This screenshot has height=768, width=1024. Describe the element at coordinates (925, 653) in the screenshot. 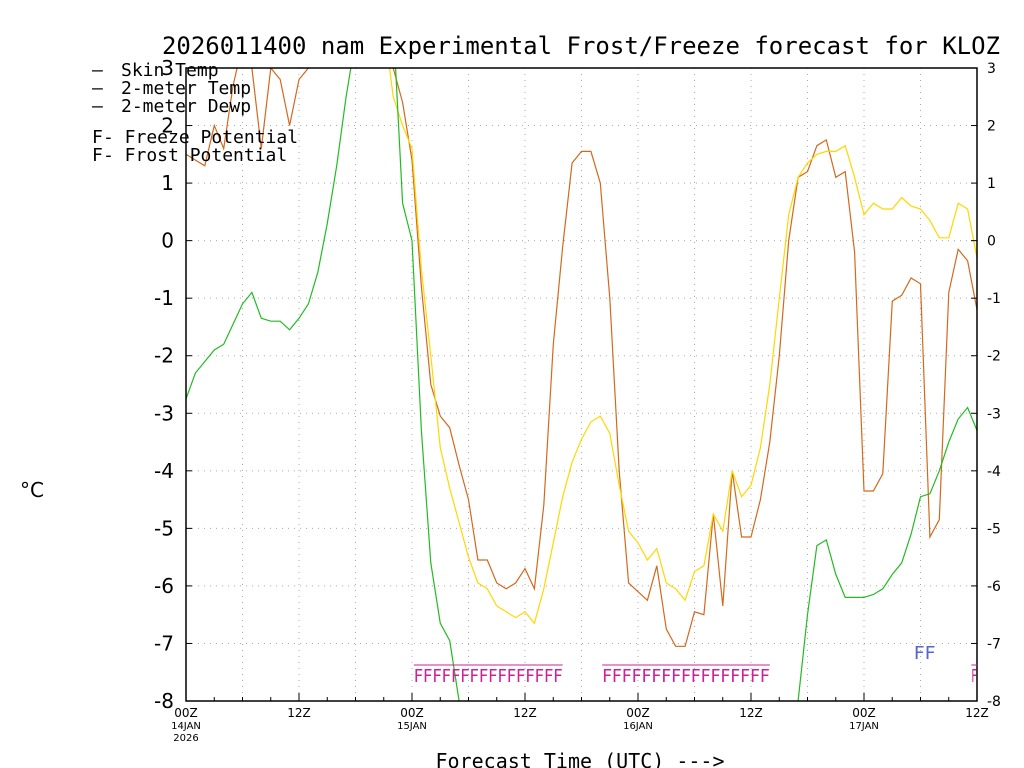

I see `potential-run-text: FF` at that location.